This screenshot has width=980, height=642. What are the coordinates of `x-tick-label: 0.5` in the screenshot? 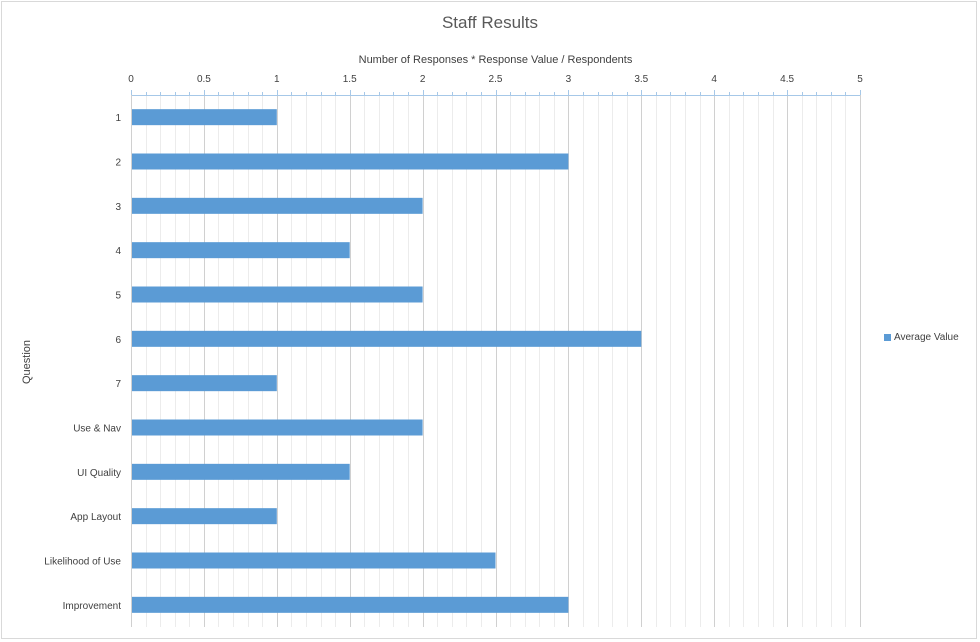 It's located at (204, 79).